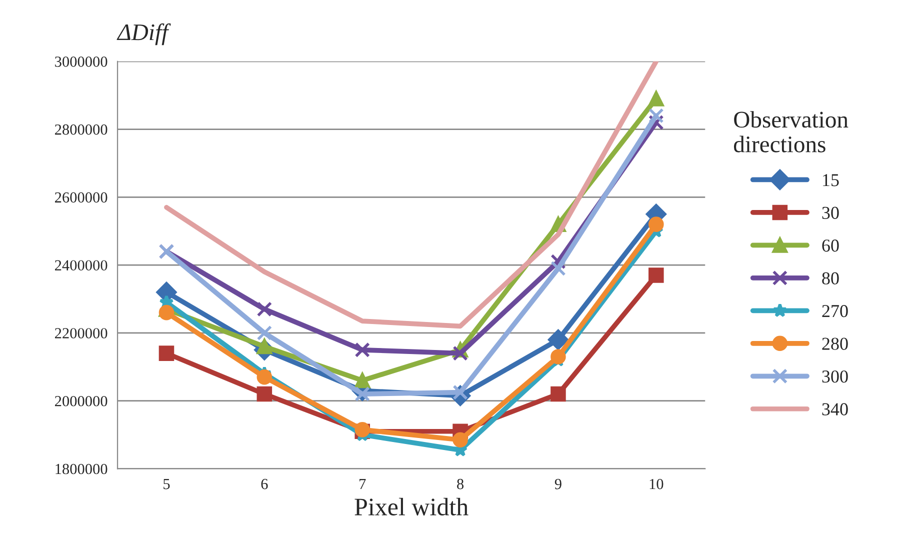 The width and height of the screenshot is (904, 558). I want to click on x-tick-label: 9, so click(558, 484).